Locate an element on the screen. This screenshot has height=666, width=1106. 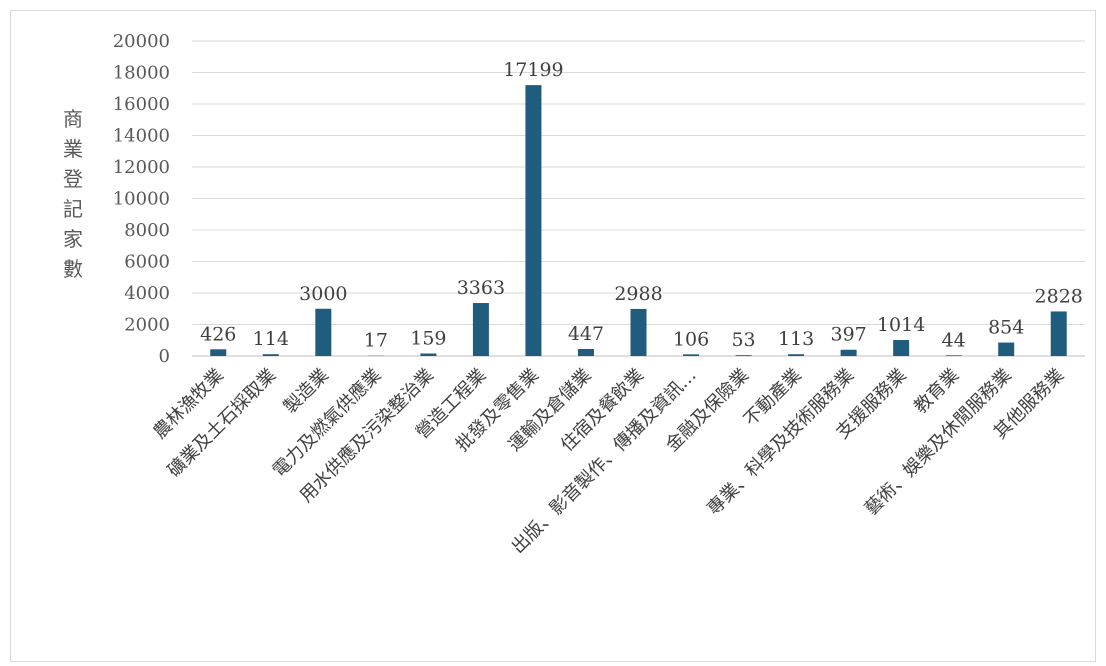
data-label: 447 is located at coordinates (586, 334).